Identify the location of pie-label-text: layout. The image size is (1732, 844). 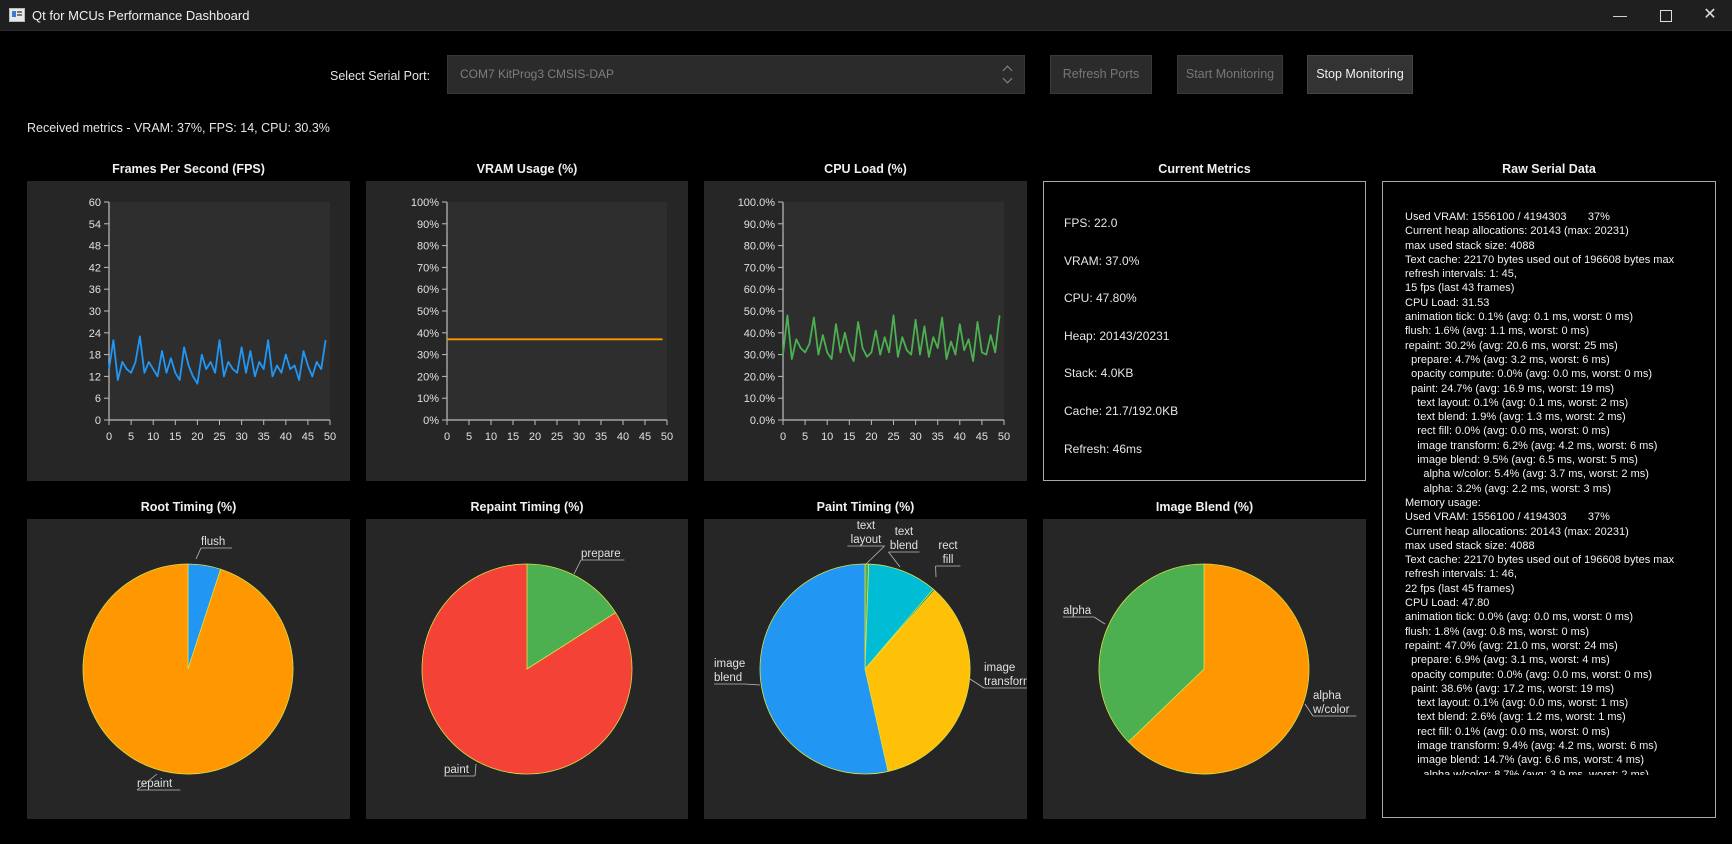
(866, 540).